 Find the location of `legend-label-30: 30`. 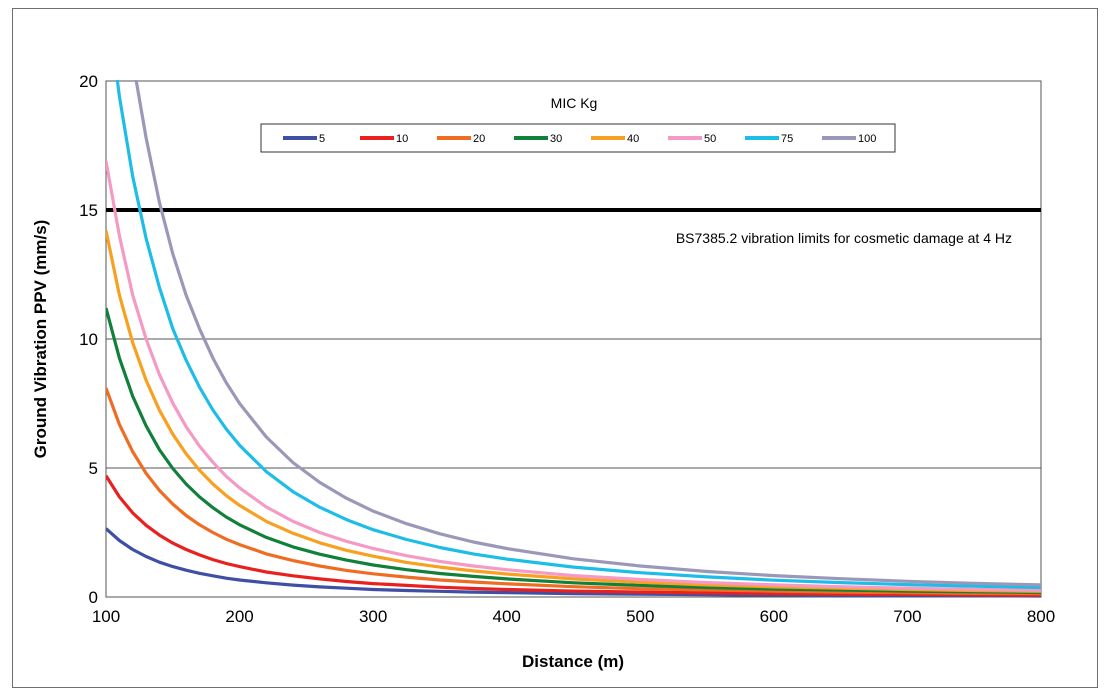

legend-label-30: 30 is located at coordinates (556, 139).